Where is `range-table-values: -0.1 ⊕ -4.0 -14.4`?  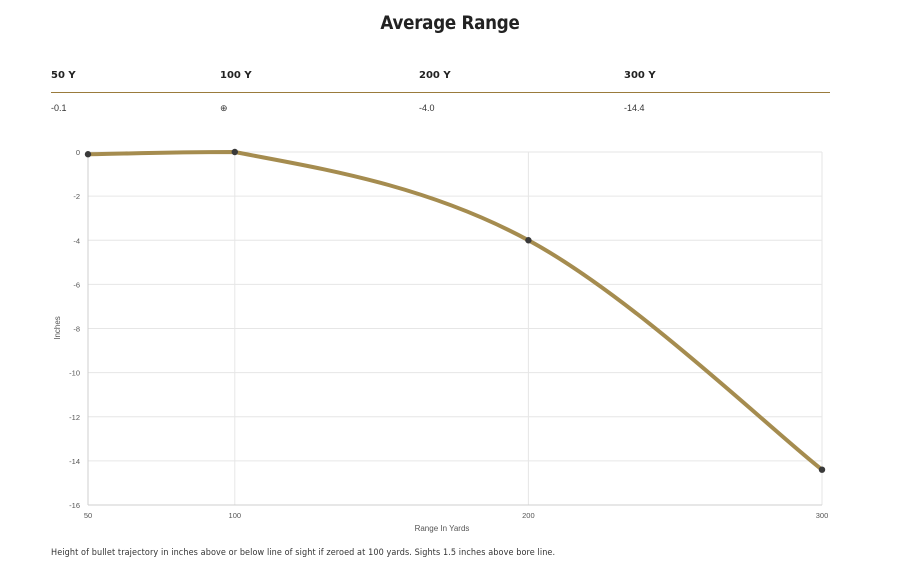
range-table-values: -0.1 ⊕ -4.0 -14.4 is located at coordinates (440, 104).